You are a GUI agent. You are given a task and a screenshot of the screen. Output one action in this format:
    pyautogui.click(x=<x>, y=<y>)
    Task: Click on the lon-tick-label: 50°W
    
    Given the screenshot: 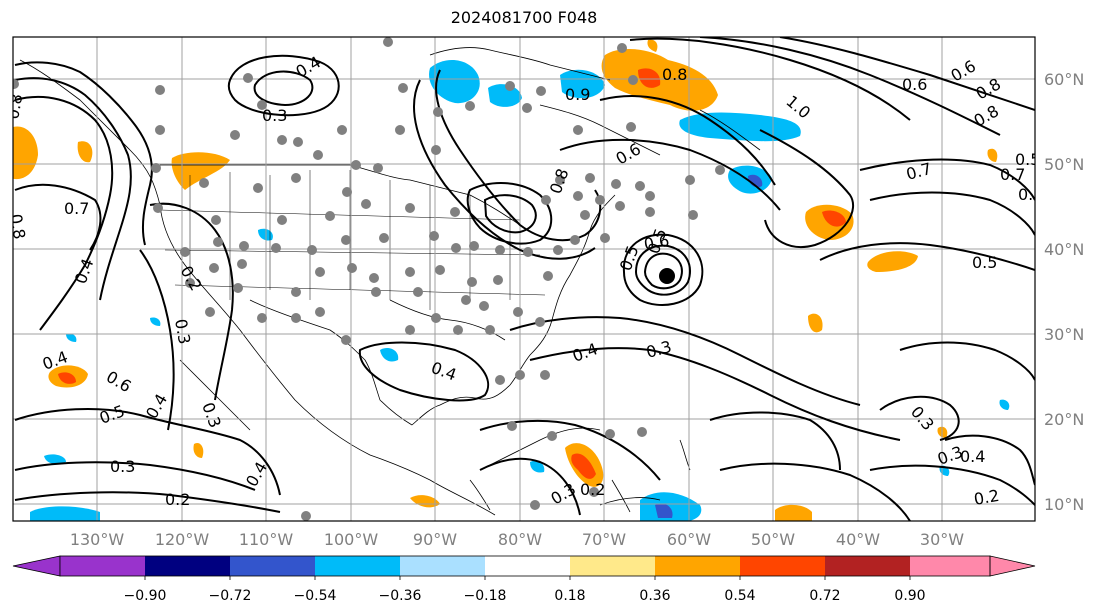 What is the action you would take?
    pyautogui.click(x=773, y=539)
    